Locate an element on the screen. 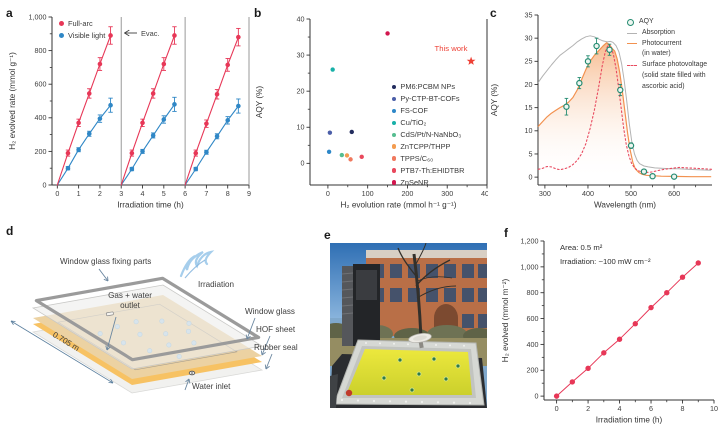 Image resolution: width=724 pixels, height=437 pixels. legend-item: AQY is located at coordinates (667, 22).